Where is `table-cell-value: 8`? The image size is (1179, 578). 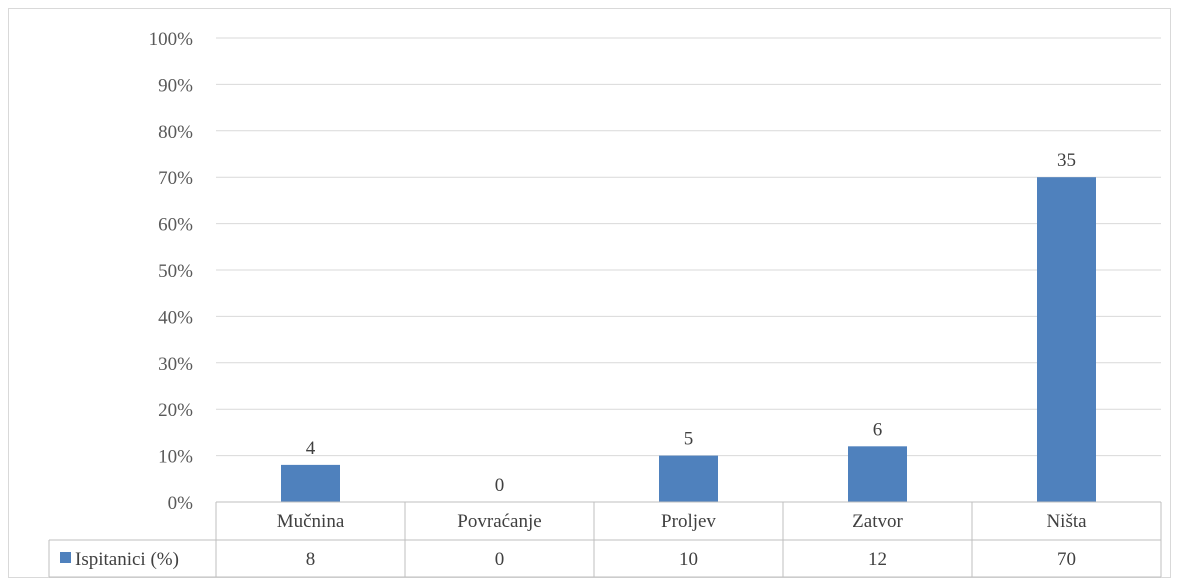
table-cell-value: 8 is located at coordinates (311, 559).